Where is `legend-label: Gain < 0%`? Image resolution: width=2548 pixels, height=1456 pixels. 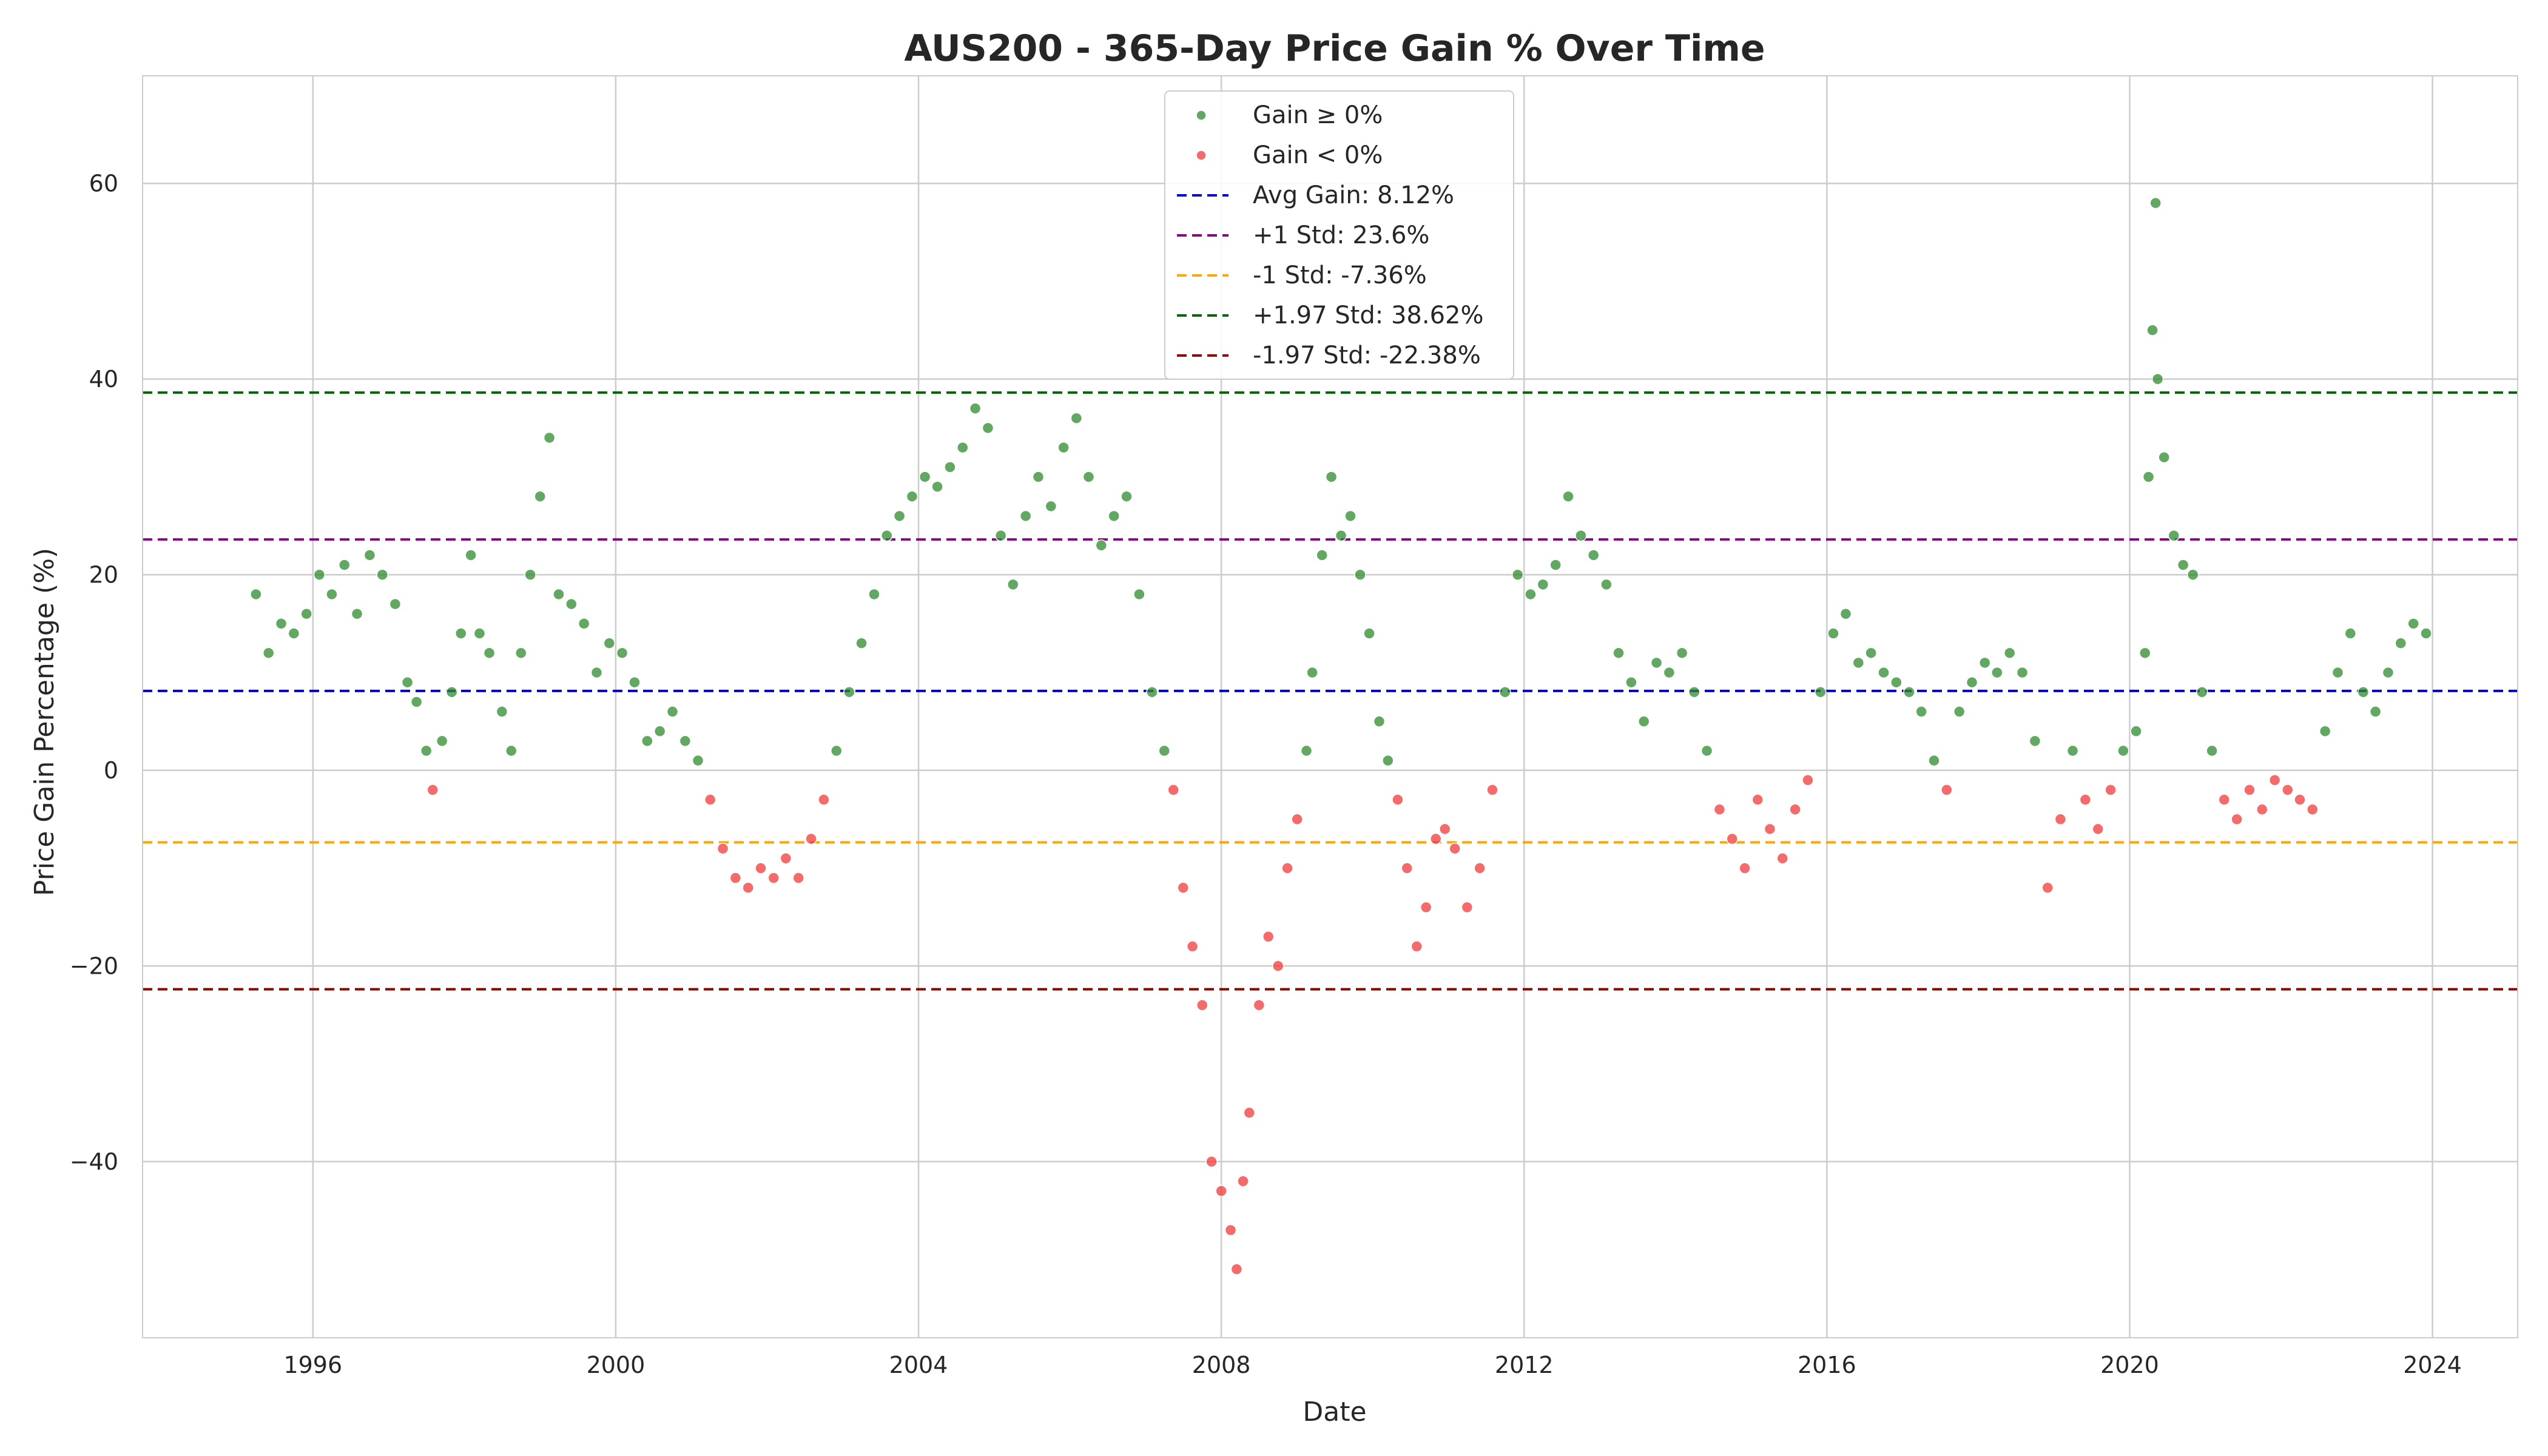
legend-label: Gain < 0% is located at coordinates (1318, 155).